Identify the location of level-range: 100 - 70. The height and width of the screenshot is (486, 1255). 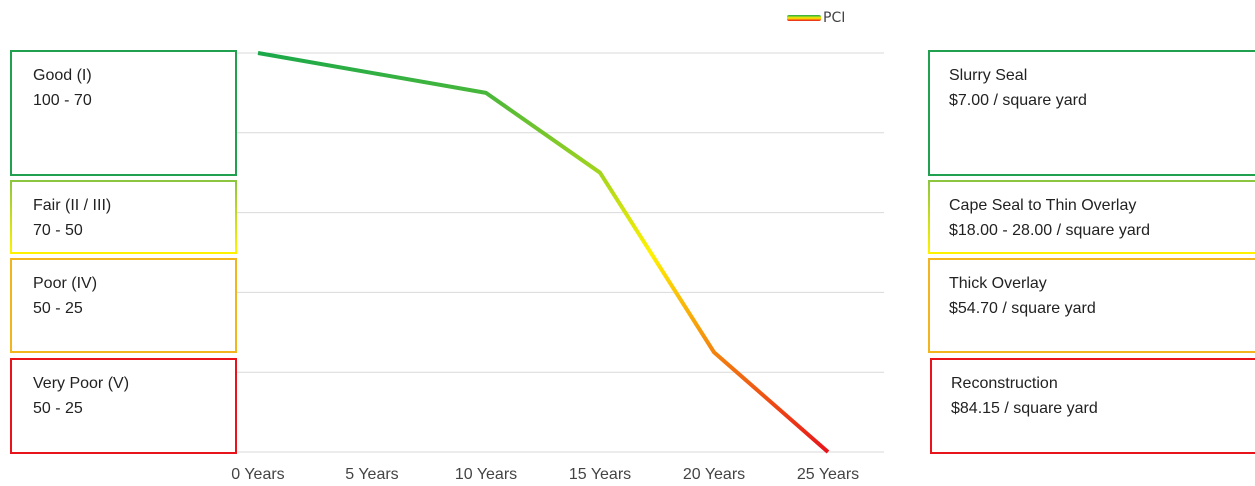
(62, 100).